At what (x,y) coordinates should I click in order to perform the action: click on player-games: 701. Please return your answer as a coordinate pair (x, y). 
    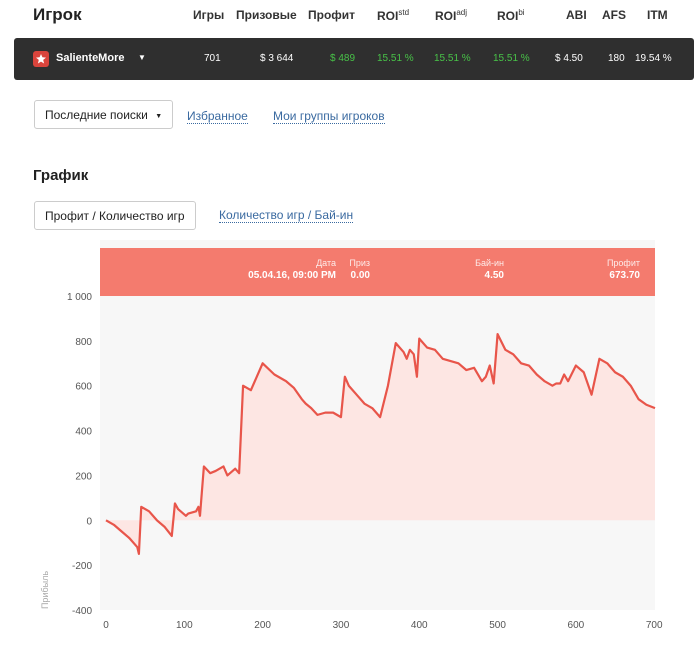
    Looking at the image, I should click on (212, 58).